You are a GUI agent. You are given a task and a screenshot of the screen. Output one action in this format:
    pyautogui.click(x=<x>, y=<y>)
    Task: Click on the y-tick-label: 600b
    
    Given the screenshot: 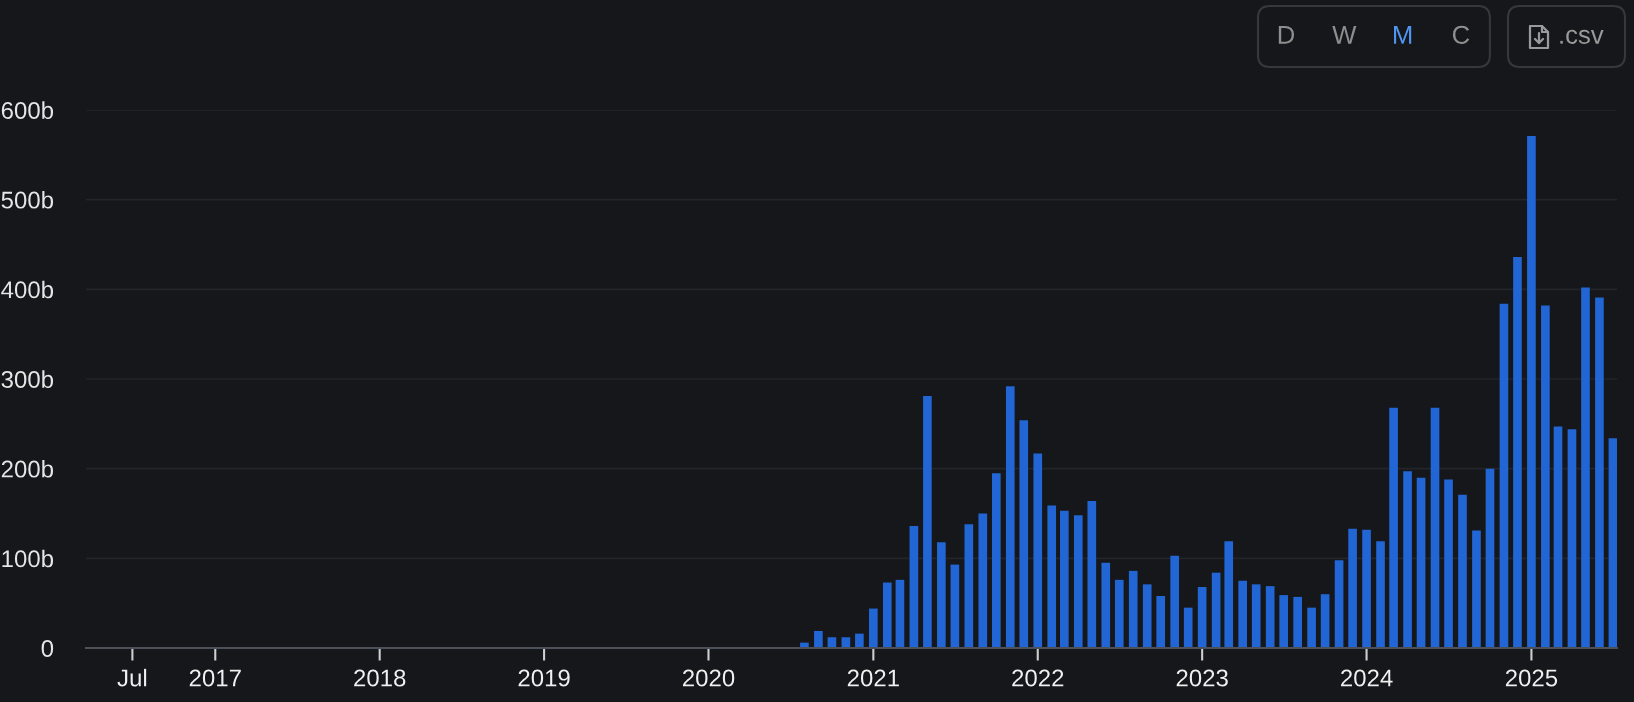 What is the action you would take?
    pyautogui.click(x=27, y=110)
    